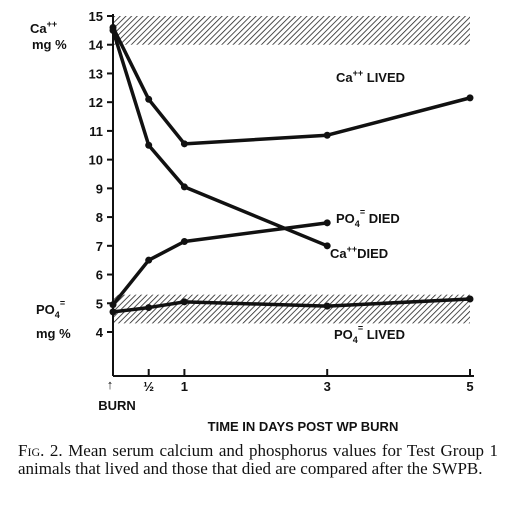 The image size is (516, 514). Describe the element at coordinates (368, 218) in the screenshot. I see `series-label: PO4= DIED` at that location.